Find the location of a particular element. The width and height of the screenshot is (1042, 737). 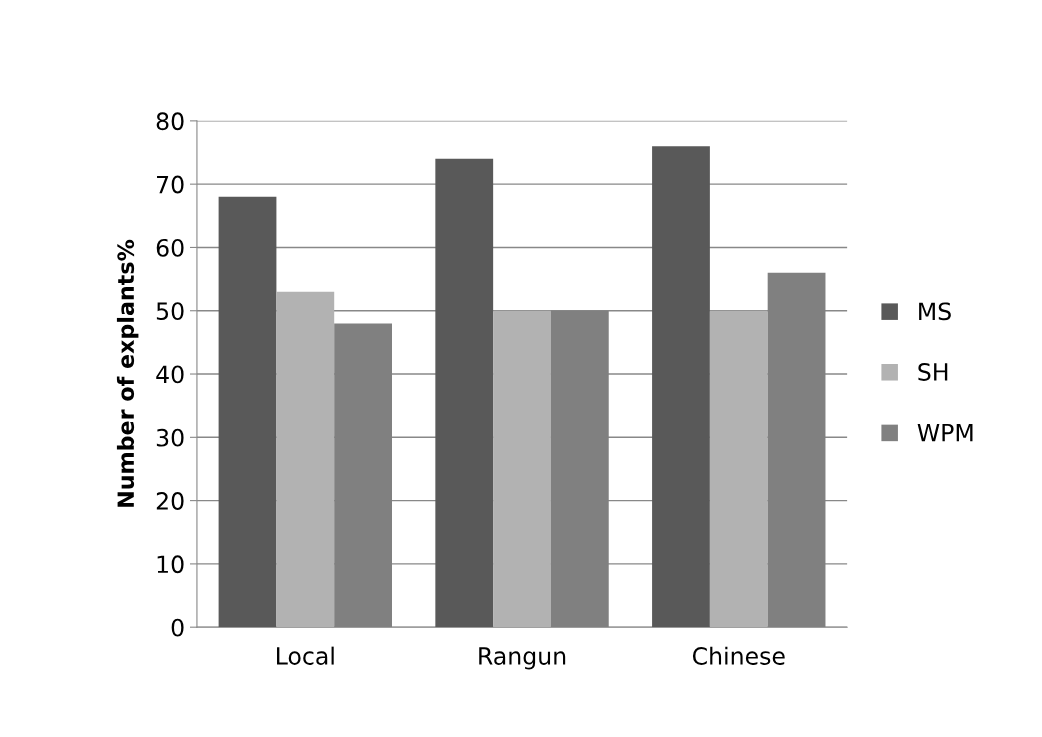

y-tick-label: 0 is located at coordinates (177, 627).